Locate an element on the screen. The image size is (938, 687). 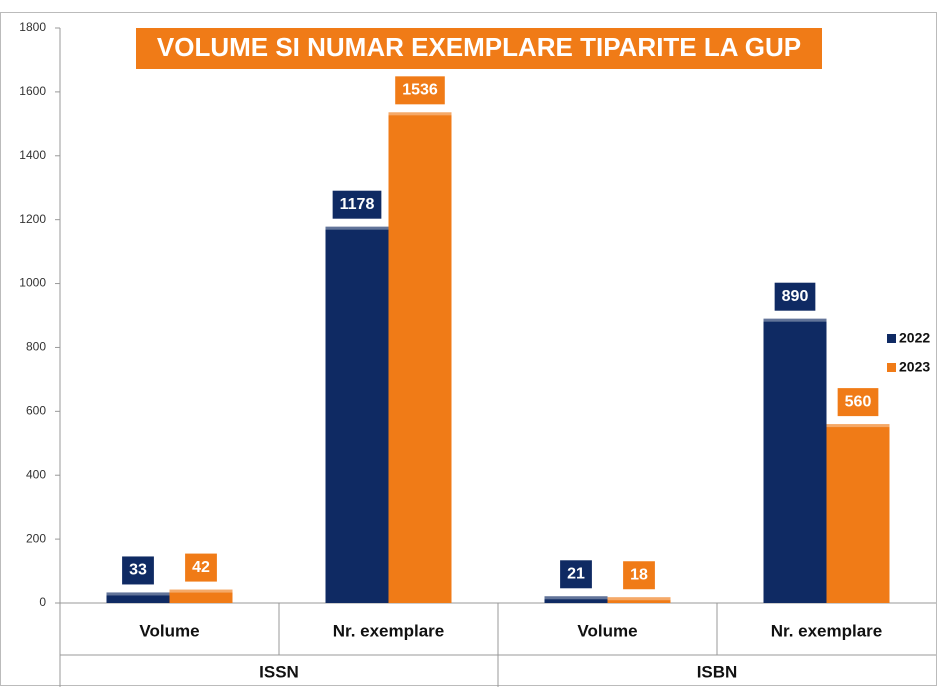
value-label: 1536 is located at coordinates (420, 90).